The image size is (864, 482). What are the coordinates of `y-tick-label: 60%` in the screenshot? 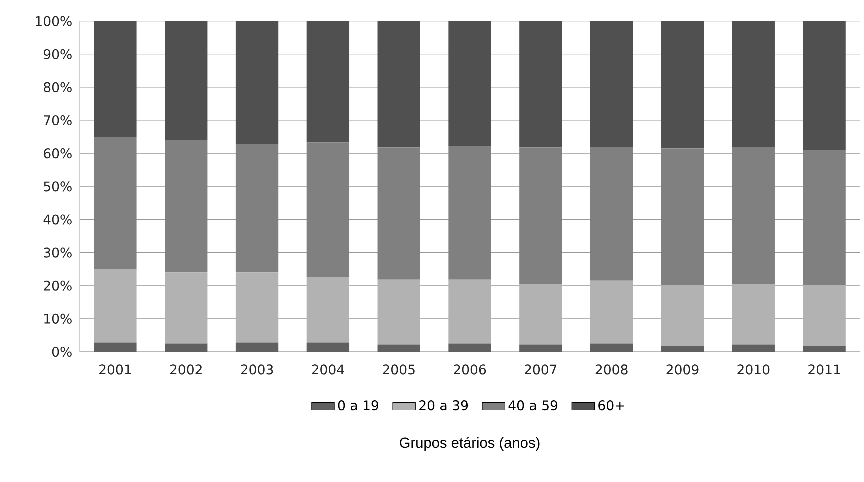 It's located at (58, 153).